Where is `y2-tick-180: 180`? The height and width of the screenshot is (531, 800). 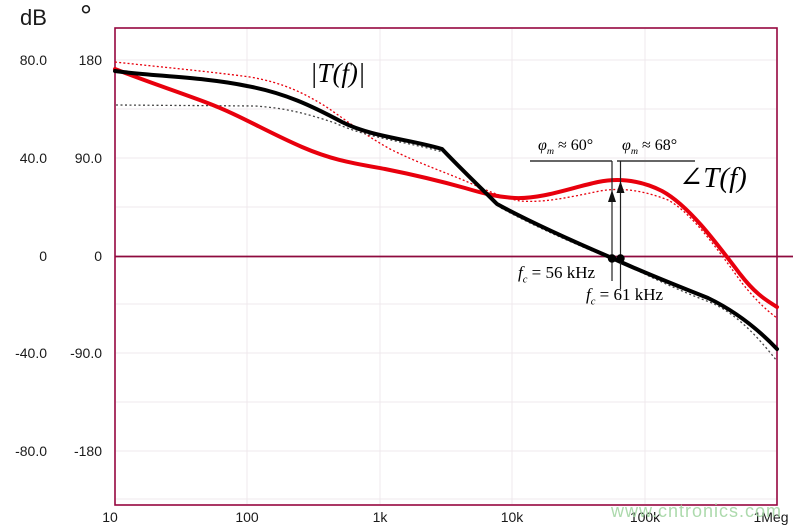 y2-tick-180: 180 is located at coordinates (90, 60).